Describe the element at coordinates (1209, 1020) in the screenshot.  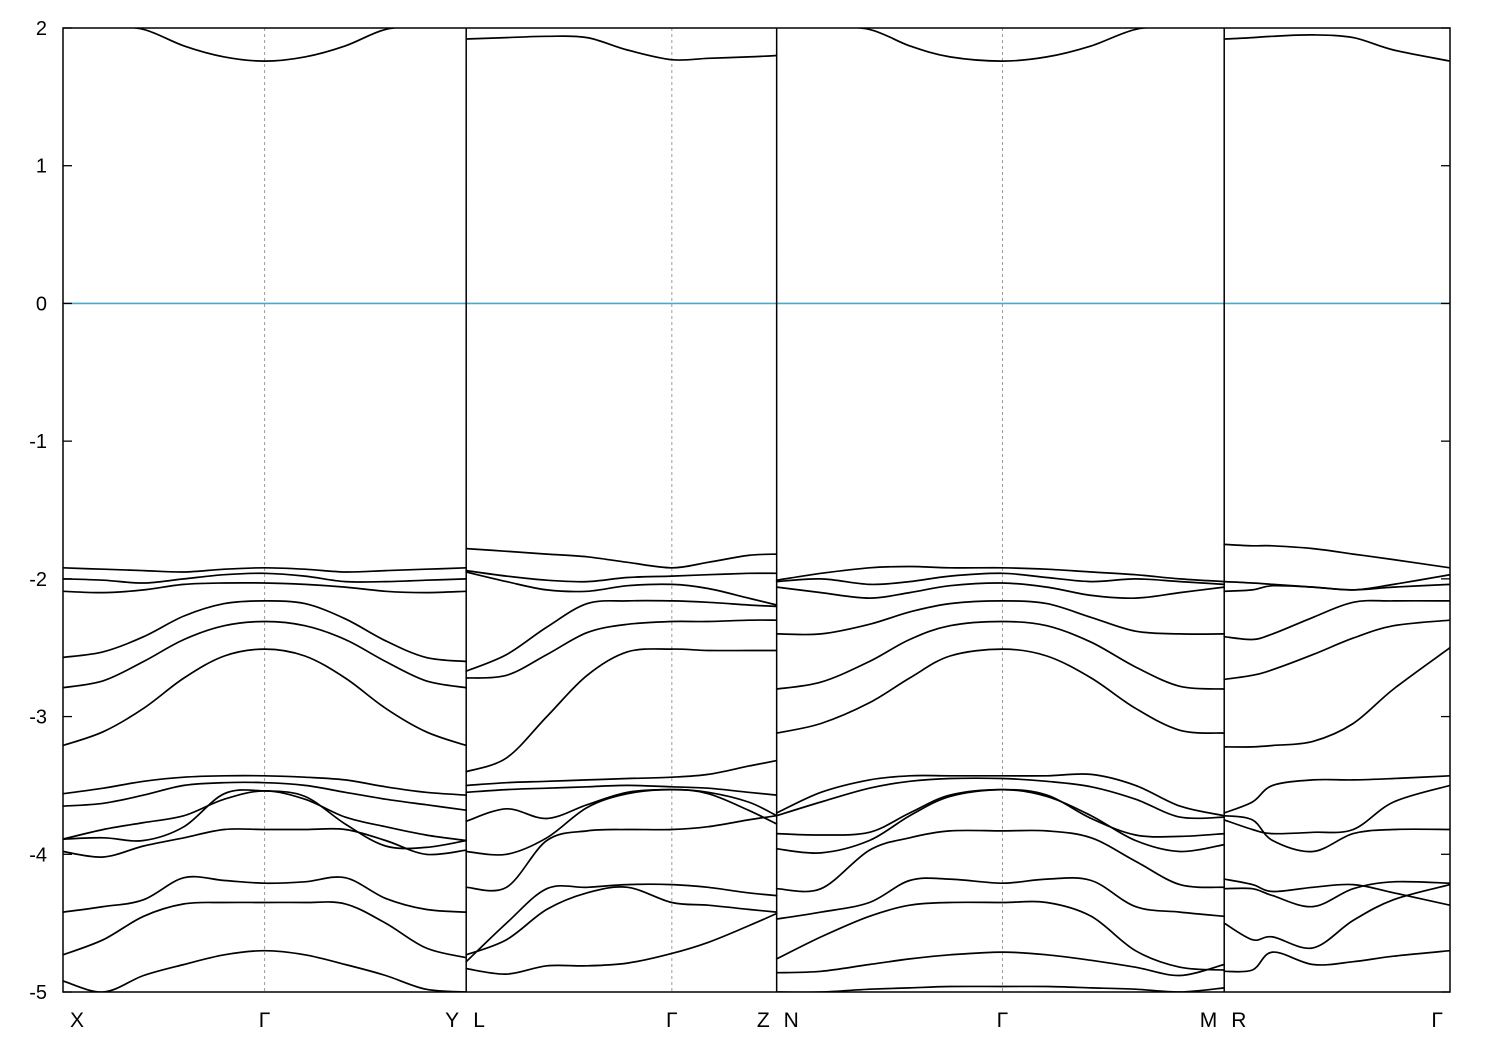
I see `kpoint-label: M` at that location.